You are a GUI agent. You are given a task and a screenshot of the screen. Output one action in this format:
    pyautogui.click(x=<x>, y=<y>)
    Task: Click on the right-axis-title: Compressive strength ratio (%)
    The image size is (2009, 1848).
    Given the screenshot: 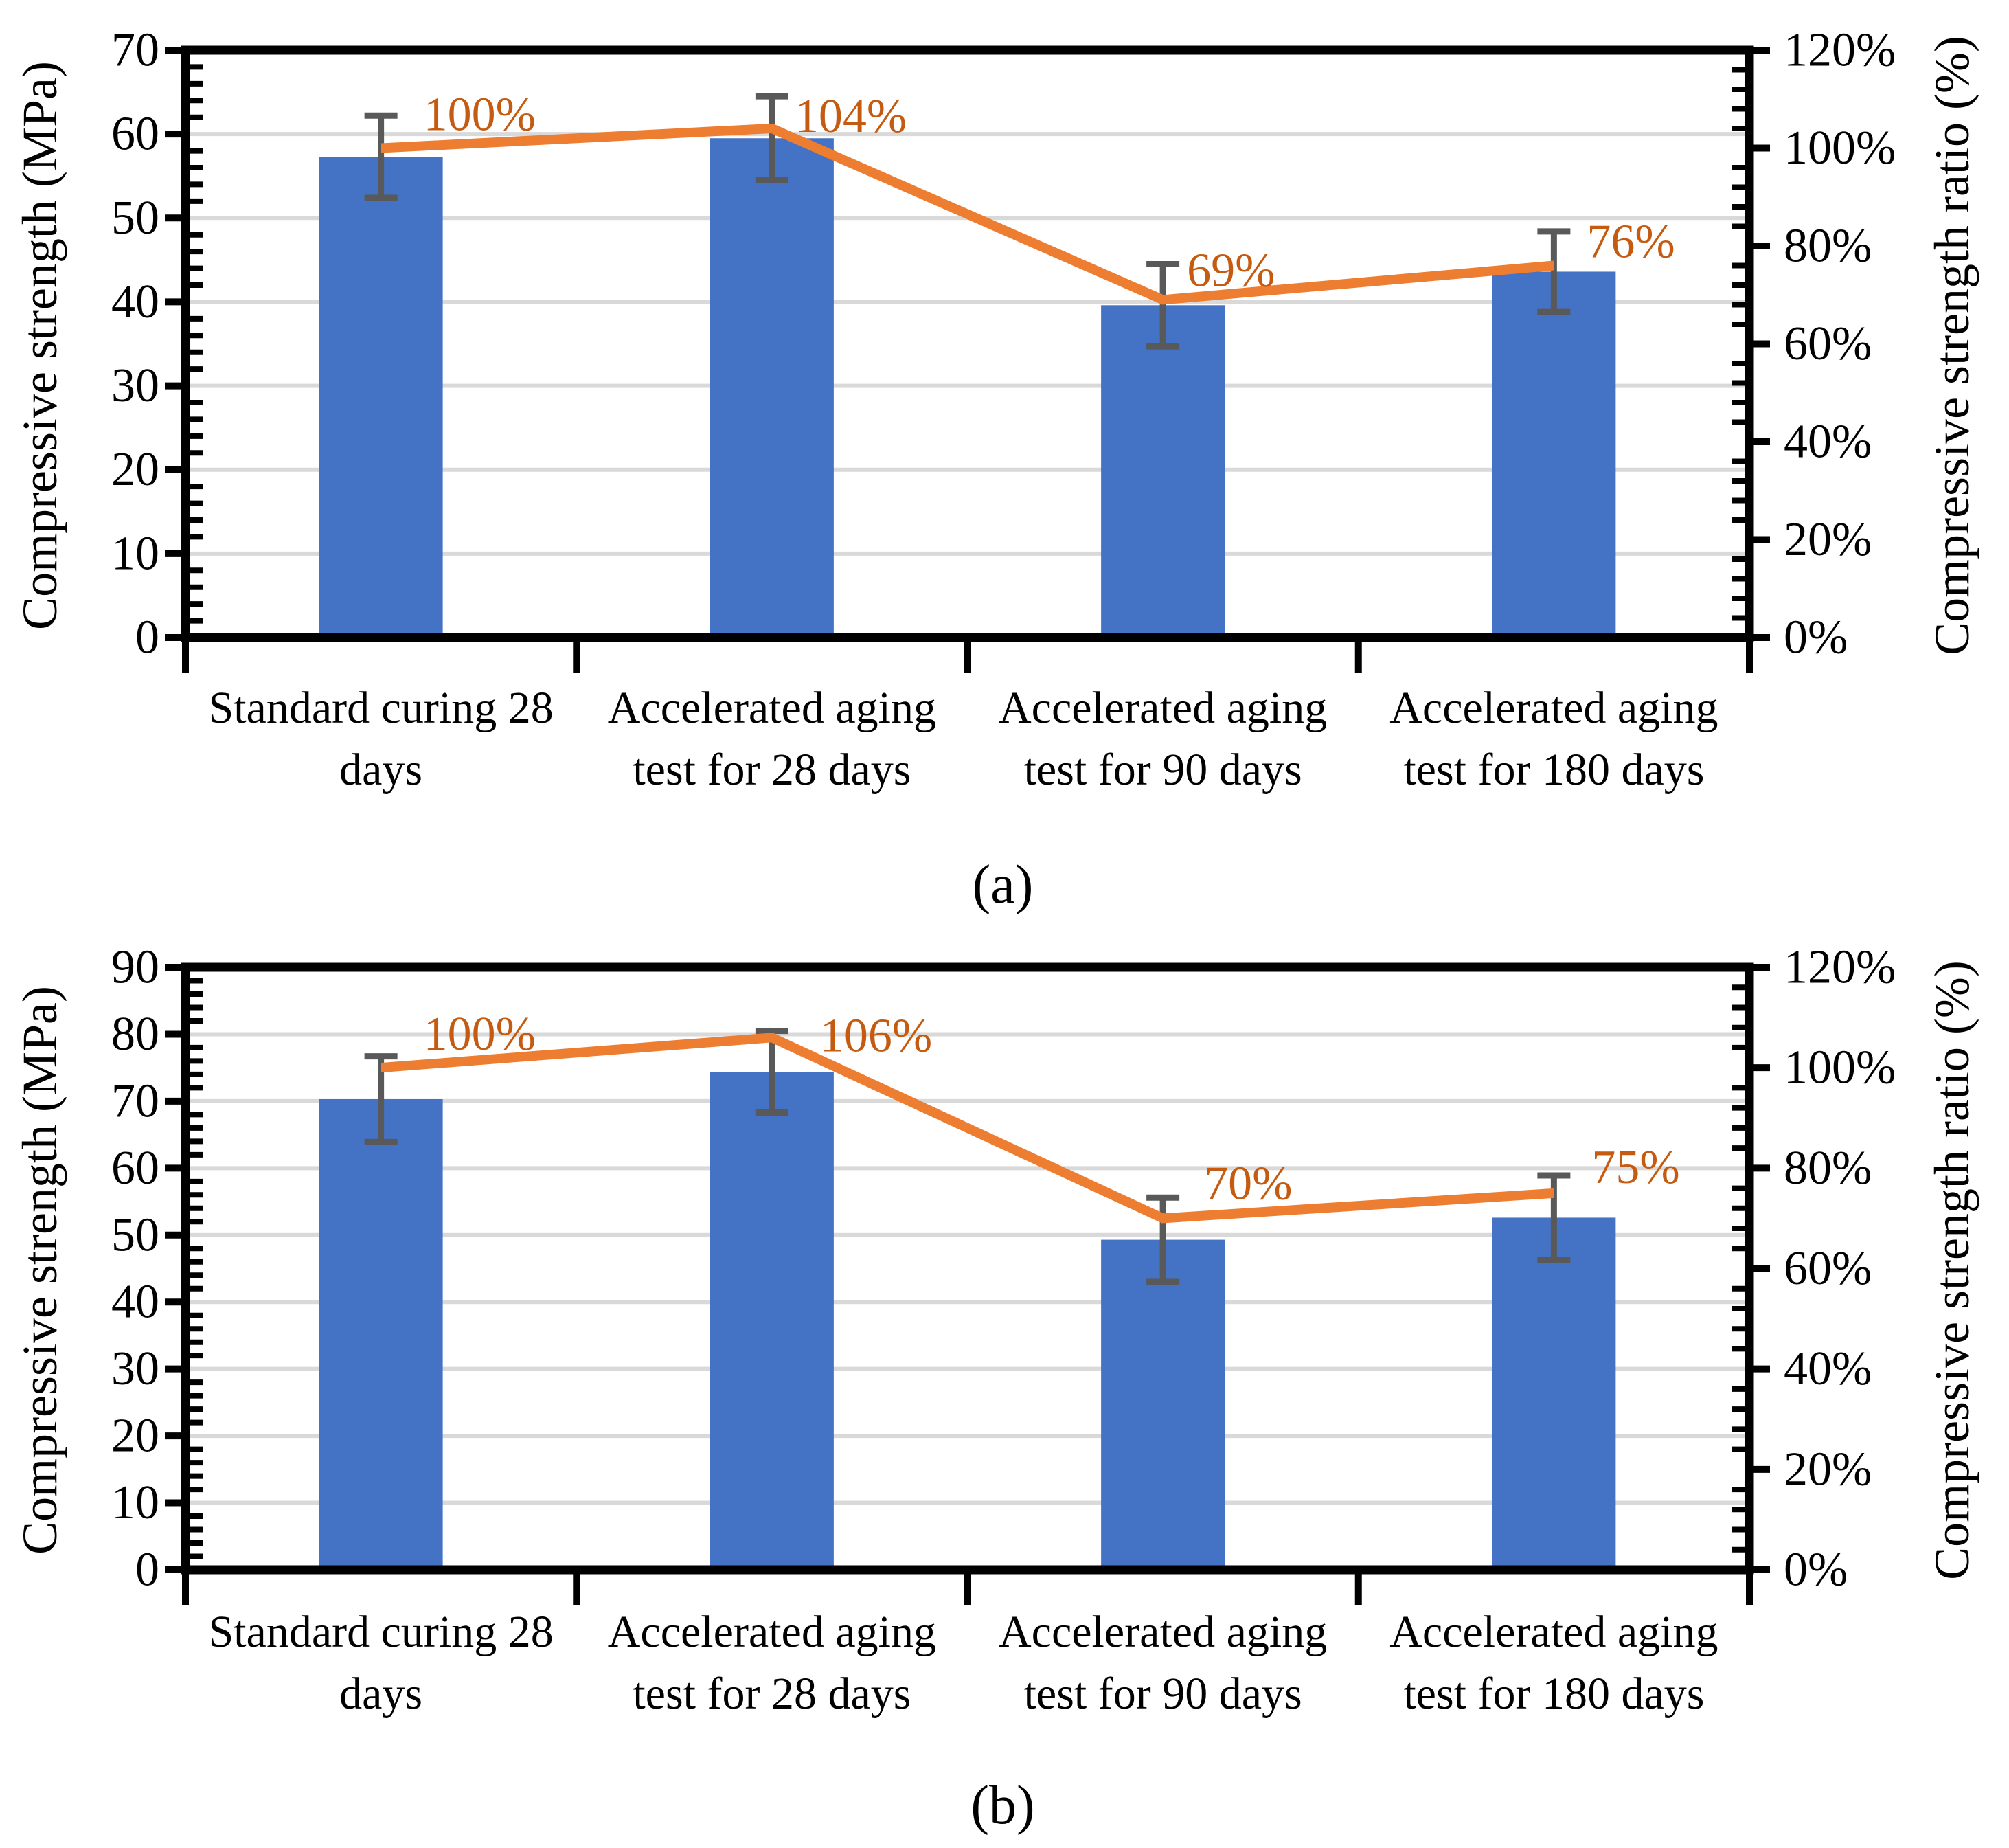 What is the action you would take?
    pyautogui.click(x=1952, y=1270)
    